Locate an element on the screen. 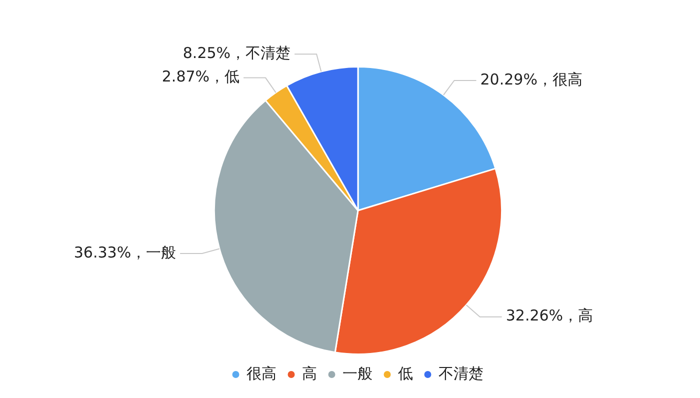 This screenshot has width=700, height=398. legend-label: 低 is located at coordinates (405, 373).